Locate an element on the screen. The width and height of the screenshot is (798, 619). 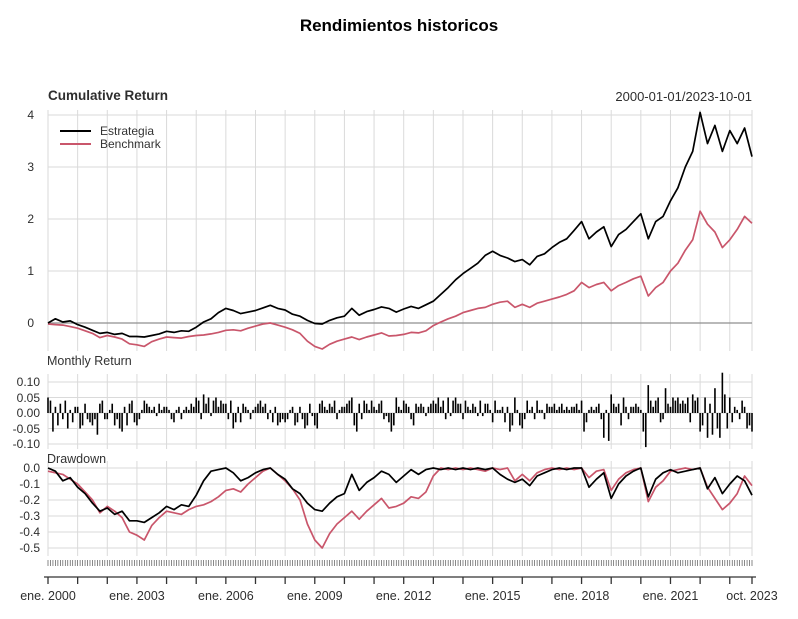
legend: Estrategia Benchmark is located at coordinates (110, 137).